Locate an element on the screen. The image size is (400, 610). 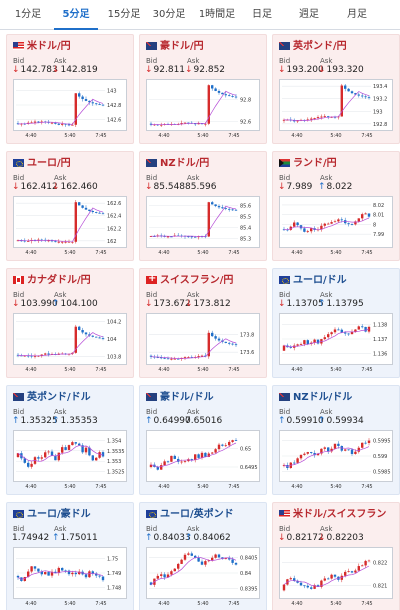
x-tick-label: 7:45 is located at coordinates (100, 136).